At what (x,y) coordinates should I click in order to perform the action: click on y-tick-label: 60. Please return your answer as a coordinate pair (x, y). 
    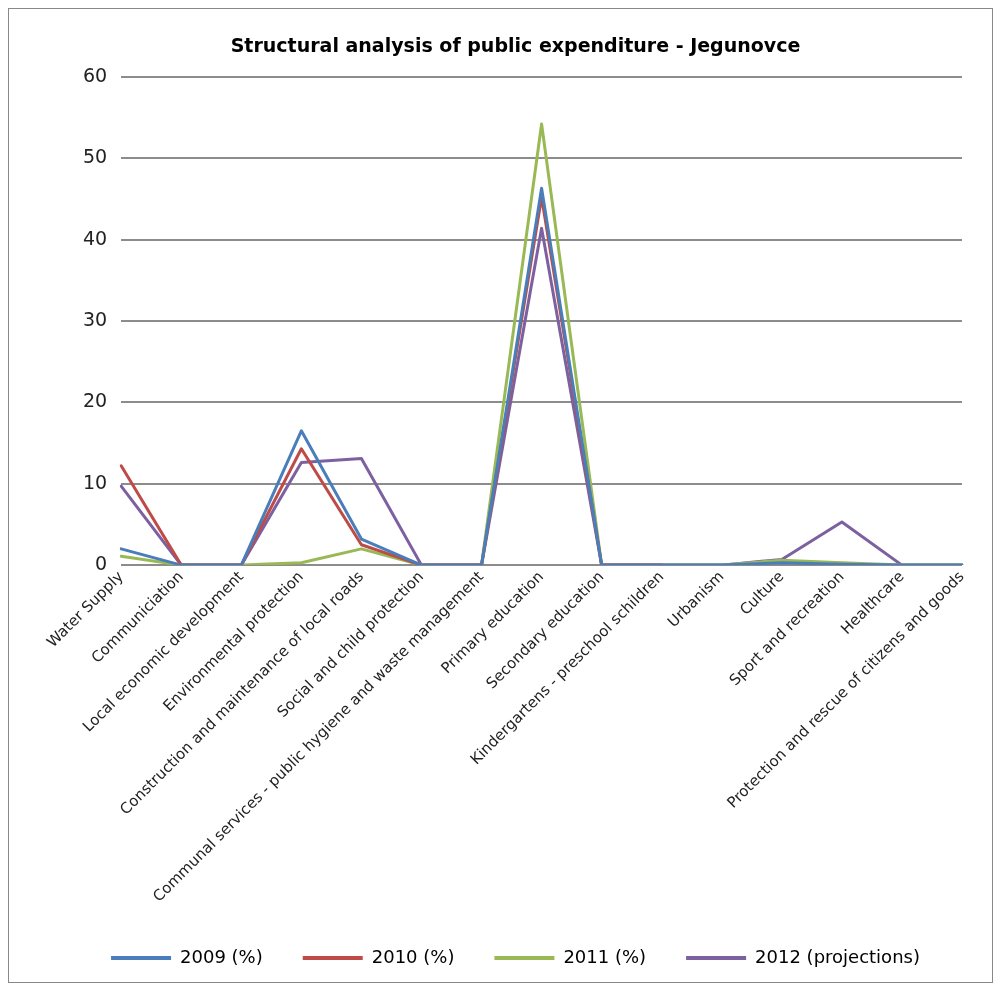
    Looking at the image, I should click on (95, 74).